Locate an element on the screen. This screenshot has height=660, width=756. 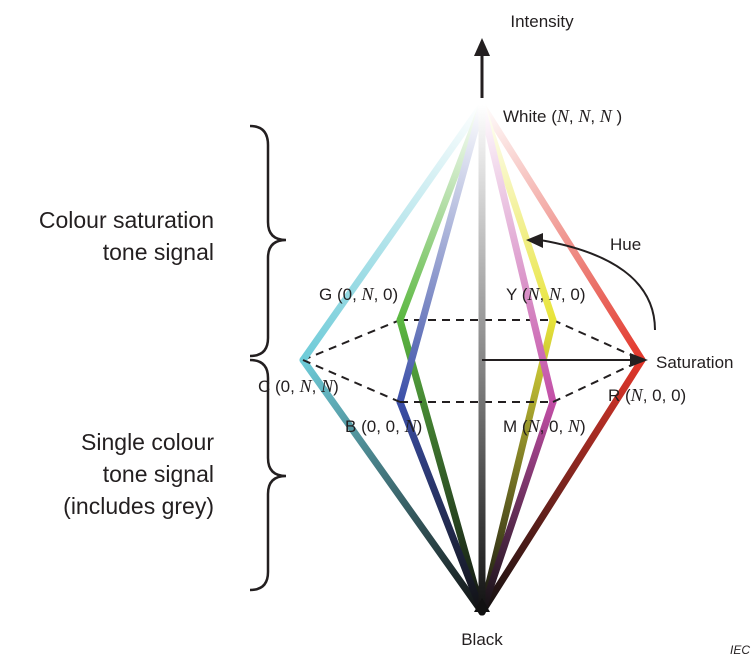
edge-white-green is located at coordinates (441, 212).